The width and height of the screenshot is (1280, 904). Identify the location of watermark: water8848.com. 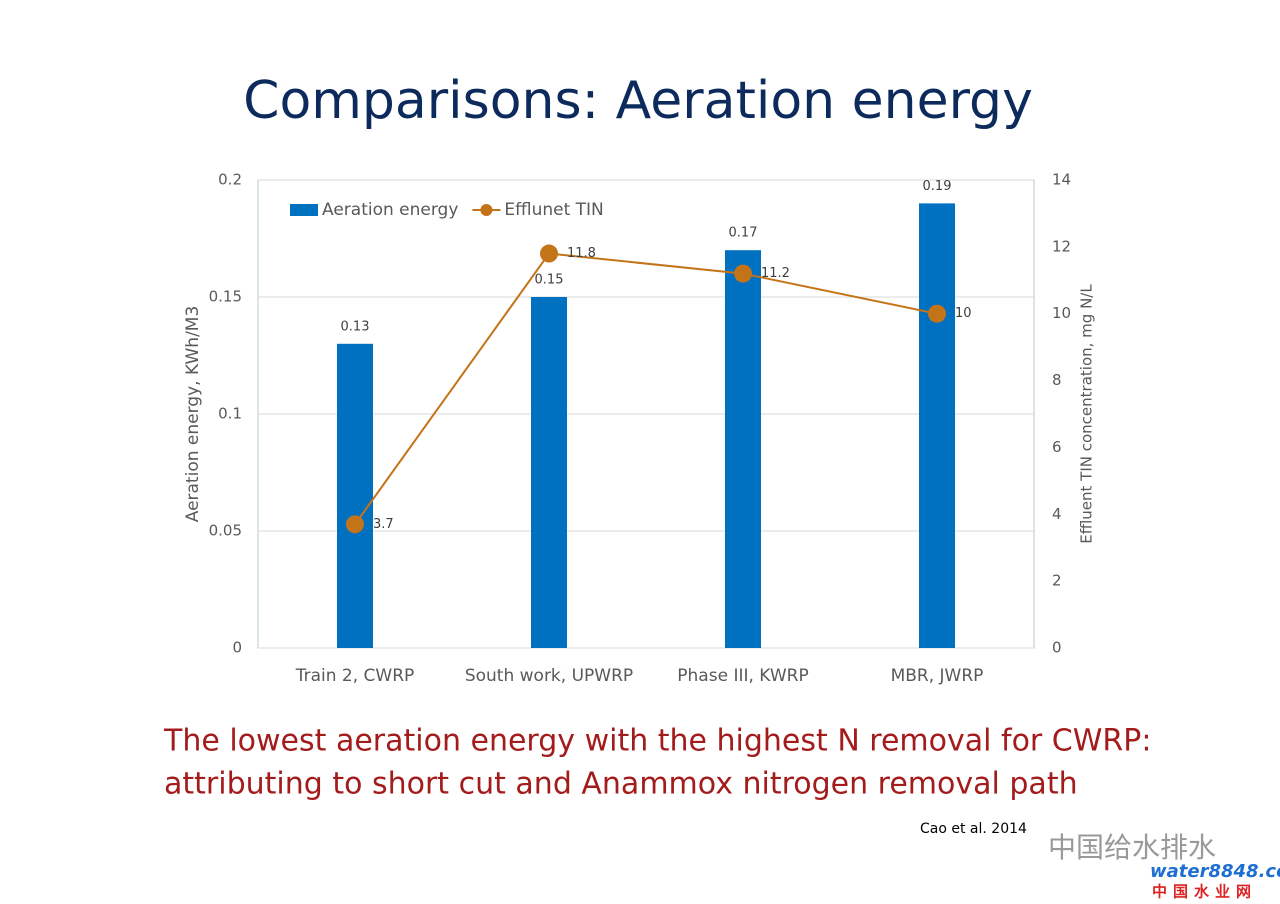
(1215, 871).